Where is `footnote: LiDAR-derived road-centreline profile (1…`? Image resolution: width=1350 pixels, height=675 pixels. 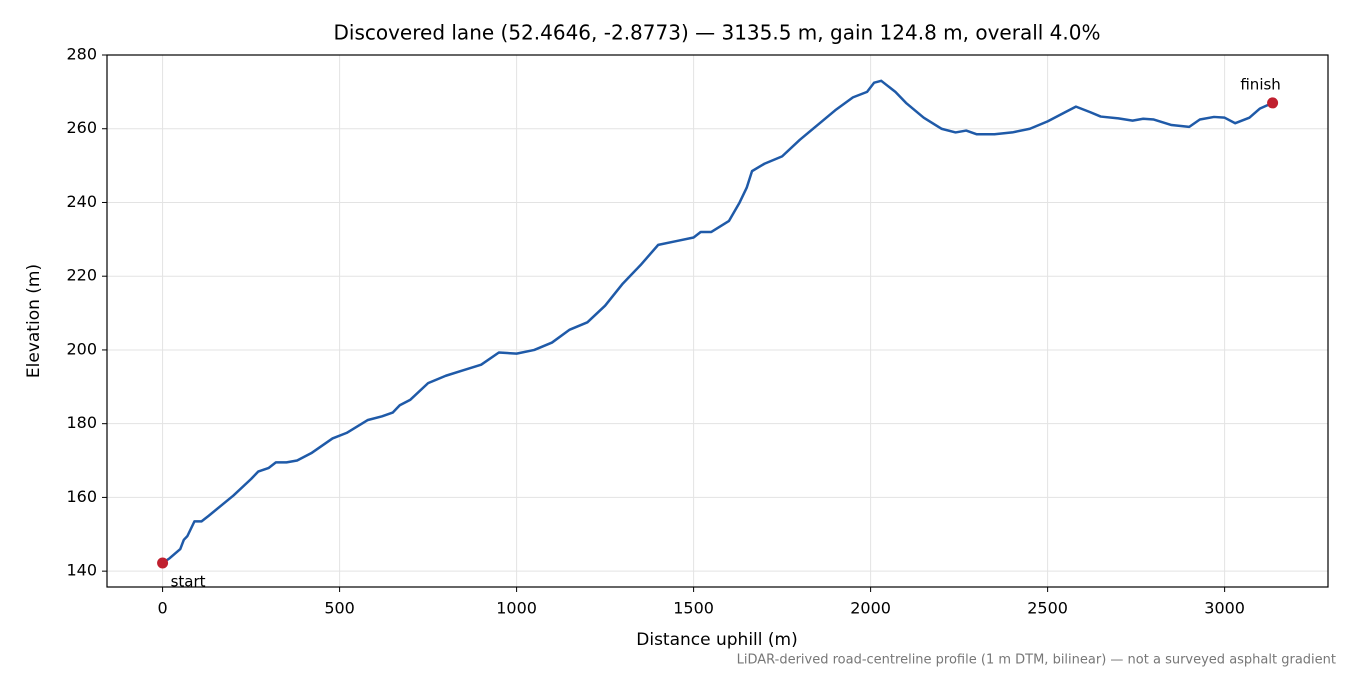
footnote: LiDAR-derived road-centreline profile (1… is located at coordinates (1036, 660).